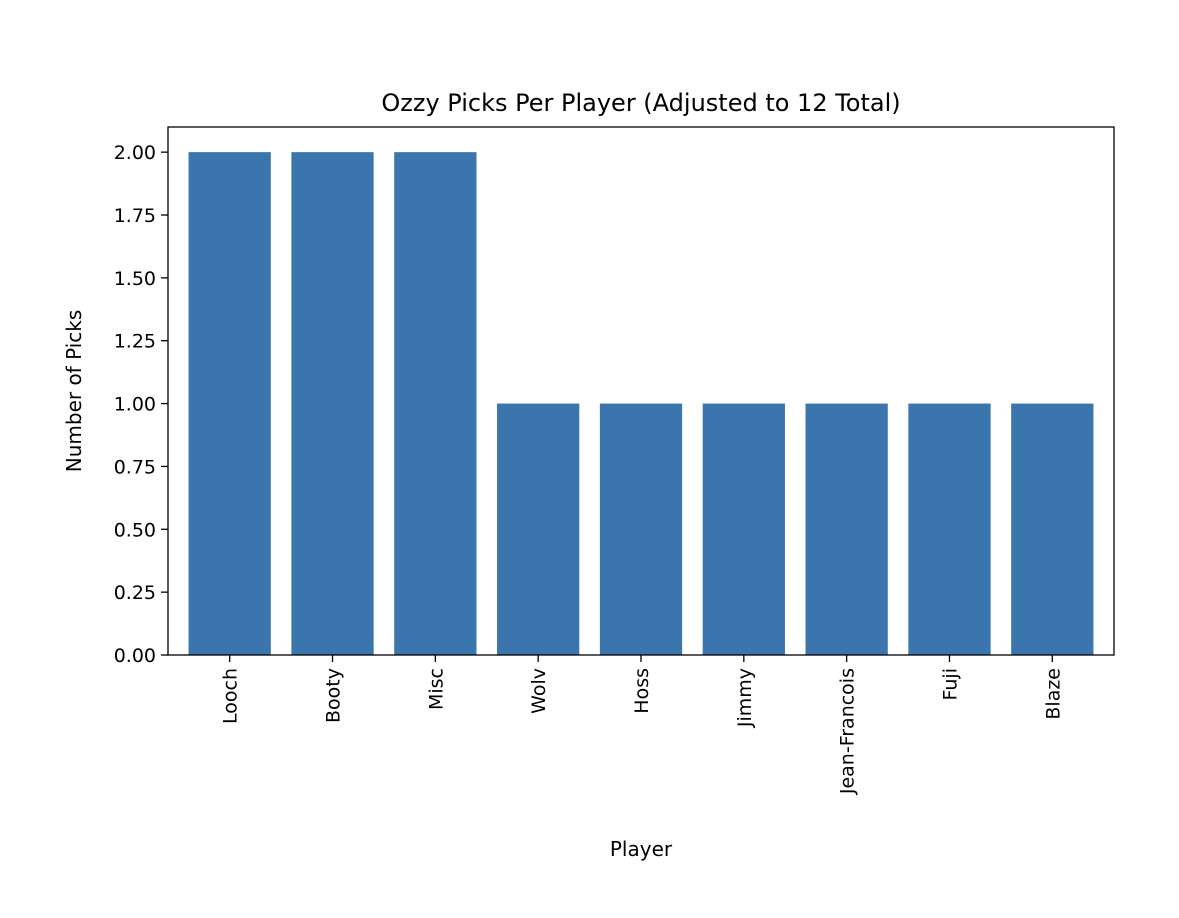 Image resolution: width=1179 pixels, height=918 pixels. I want to click on x-tick-label: Misc, so click(436, 689).